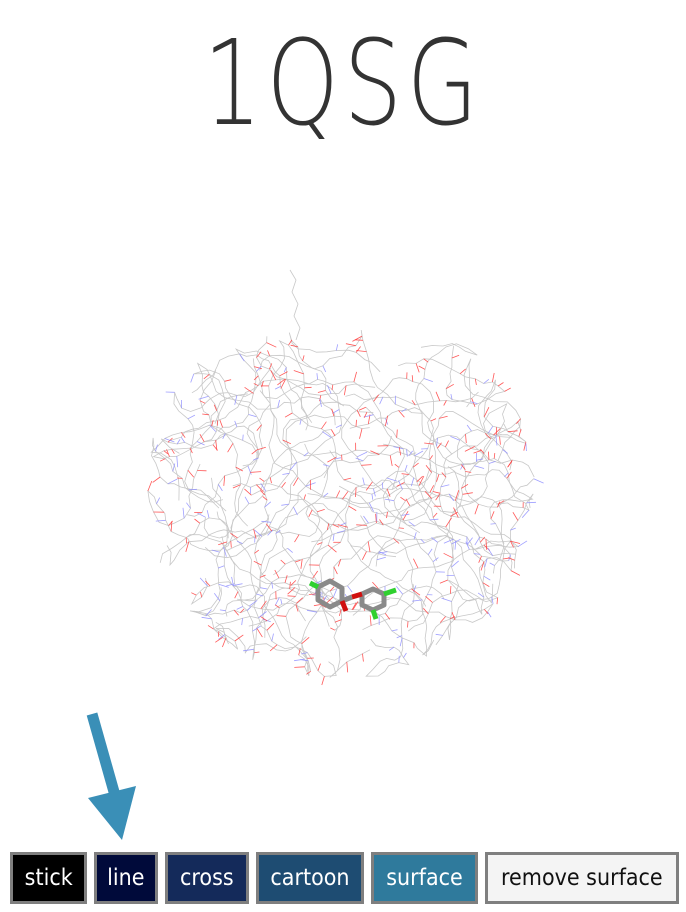  I want to click on surface-button: surface, so click(424, 878).